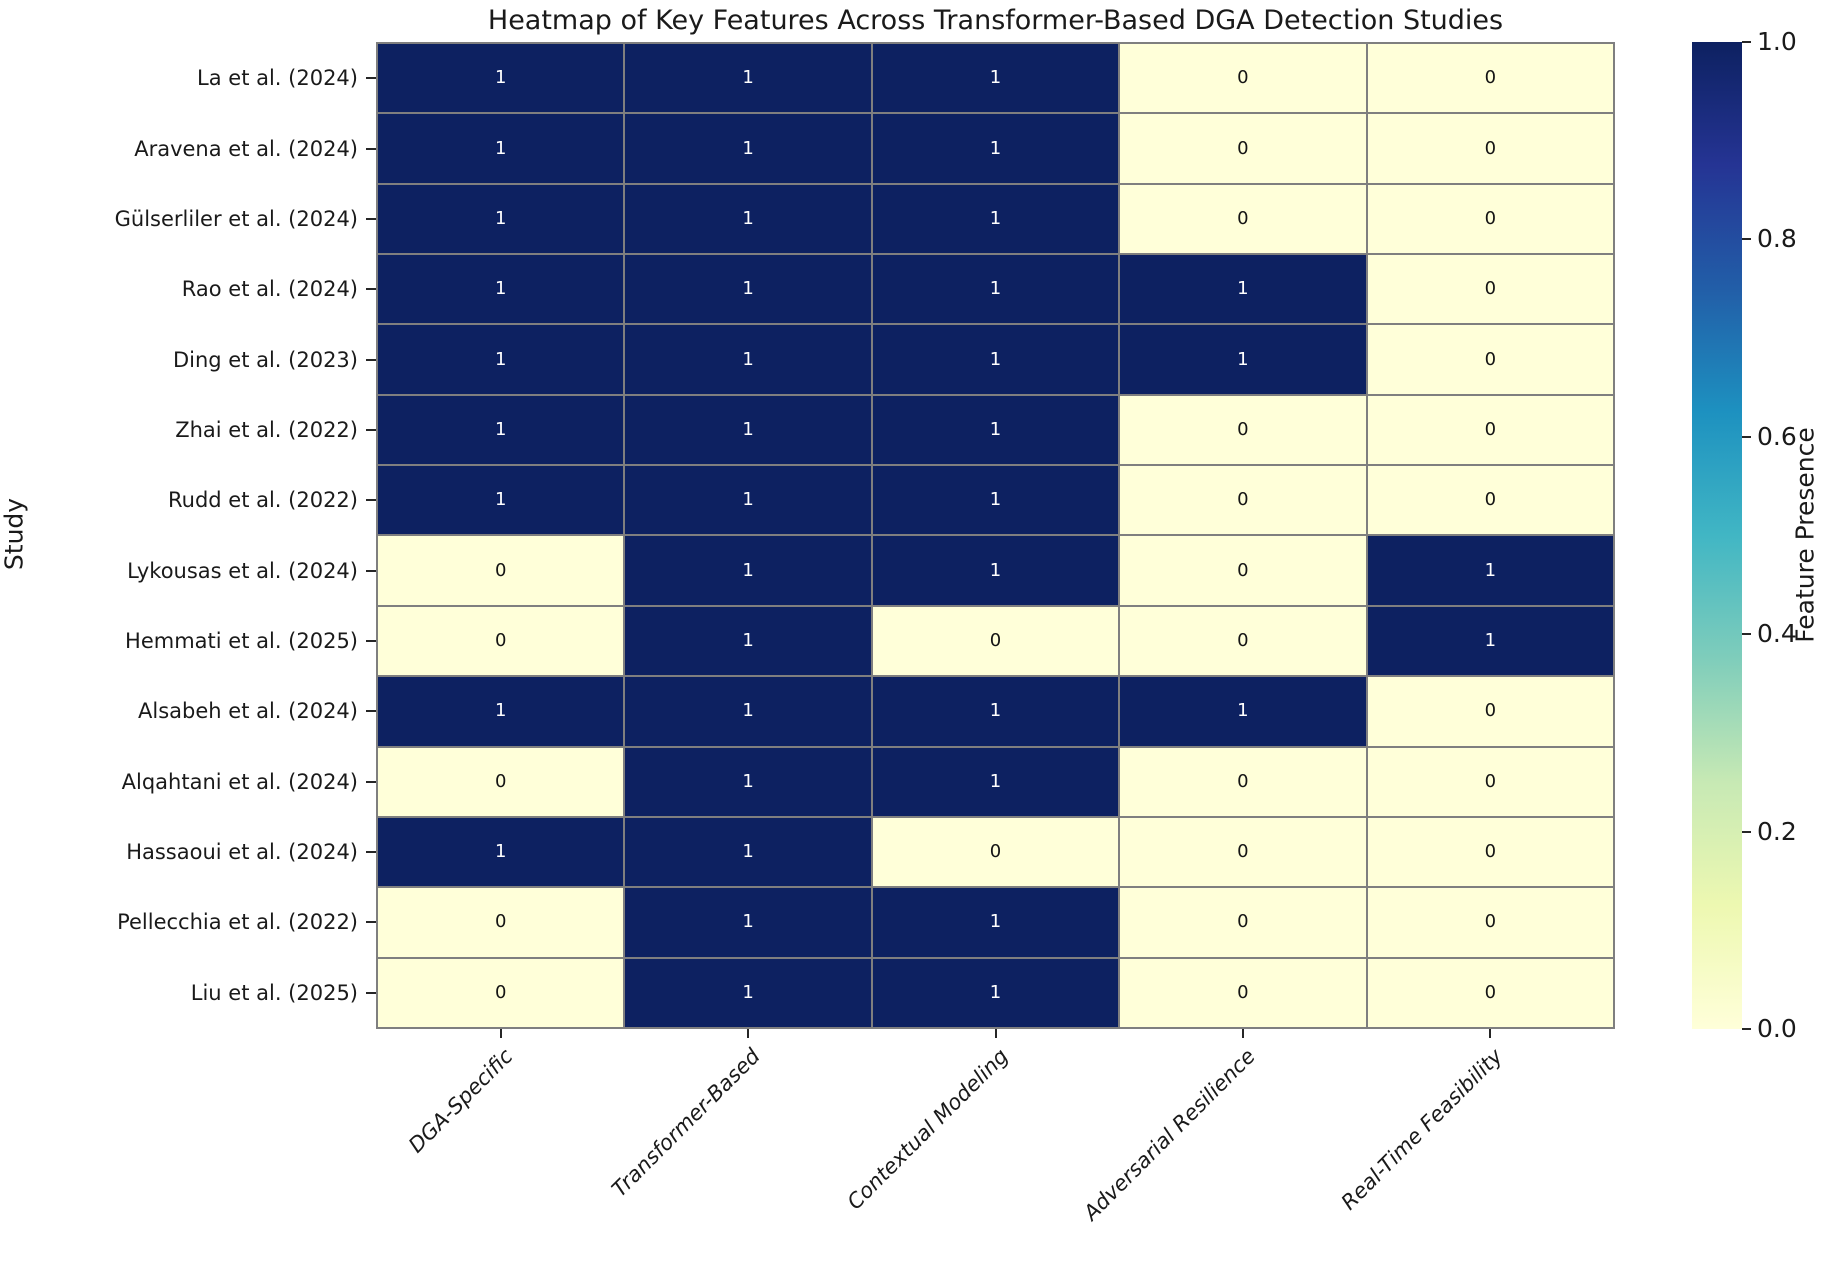  I want to click on y-tick-label: Hemmati et al. (2025), so click(241, 641).